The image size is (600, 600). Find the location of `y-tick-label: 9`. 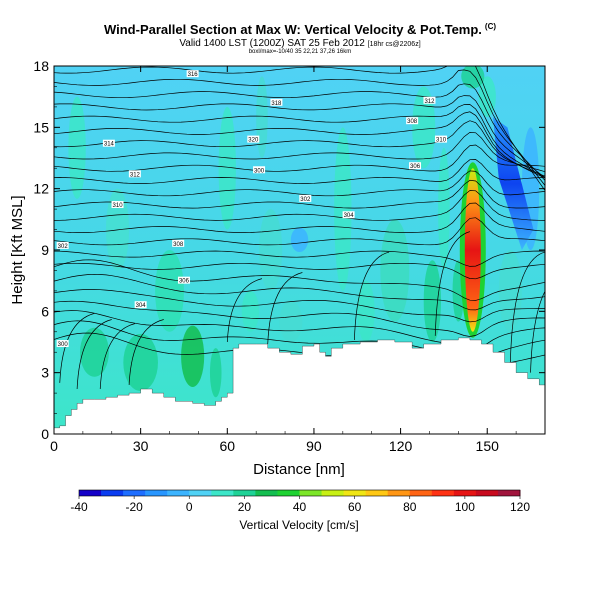

y-tick-label: 9 is located at coordinates (45, 250).